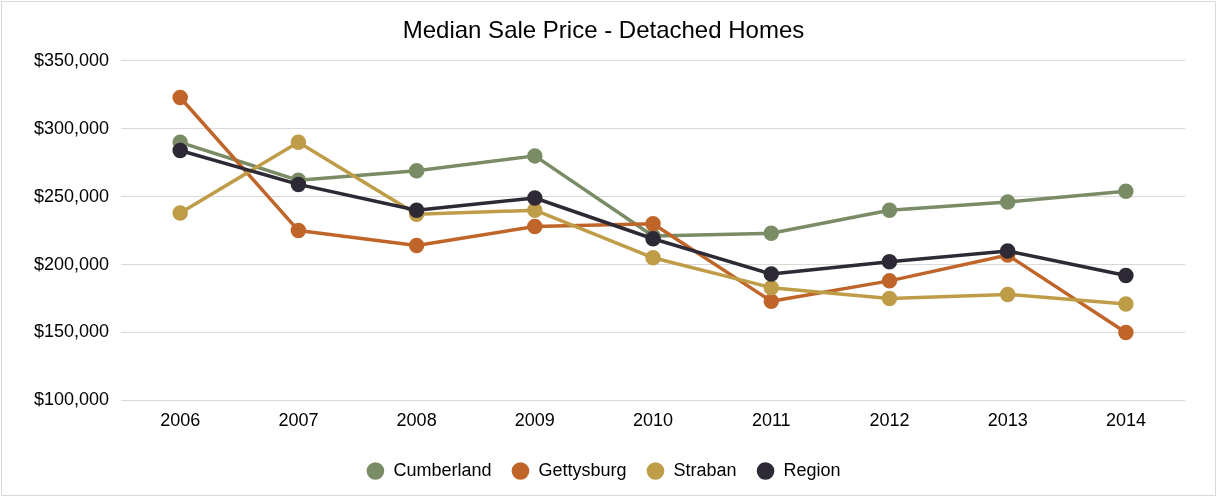 This screenshot has width=1217, height=497. Describe the element at coordinates (180, 420) in the screenshot. I see `x-tick-label: 2006` at that location.